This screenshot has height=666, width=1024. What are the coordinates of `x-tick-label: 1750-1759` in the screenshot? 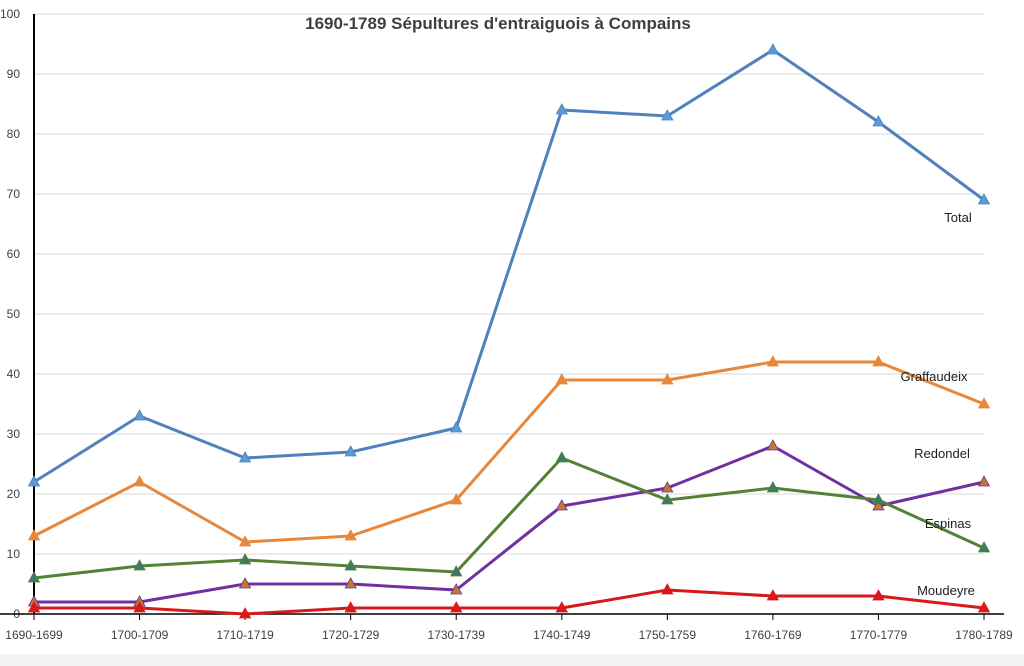 It's located at (668, 635).